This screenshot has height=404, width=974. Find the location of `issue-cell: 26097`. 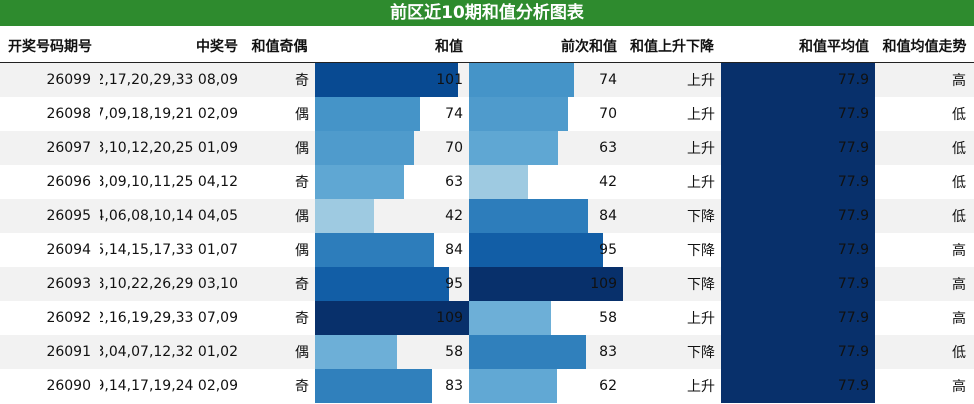

issue-cell: 26097 is located at coordinates (68, 148).